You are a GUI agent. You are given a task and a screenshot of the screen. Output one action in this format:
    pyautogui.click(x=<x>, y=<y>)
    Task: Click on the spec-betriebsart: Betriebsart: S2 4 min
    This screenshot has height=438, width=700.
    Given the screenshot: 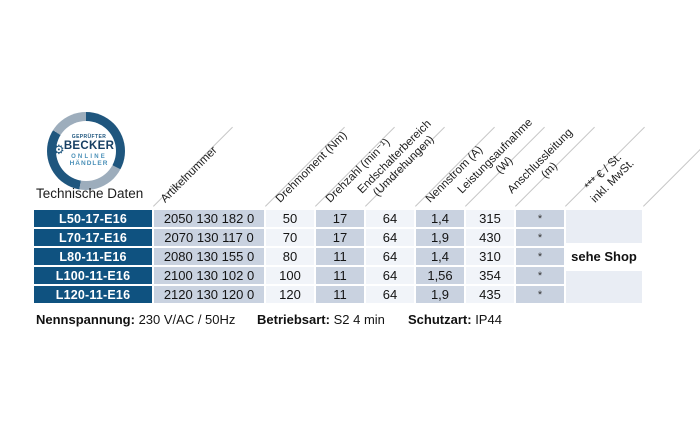 What is the action you would take?
    pyautogui.click(x=321, y=319)
    